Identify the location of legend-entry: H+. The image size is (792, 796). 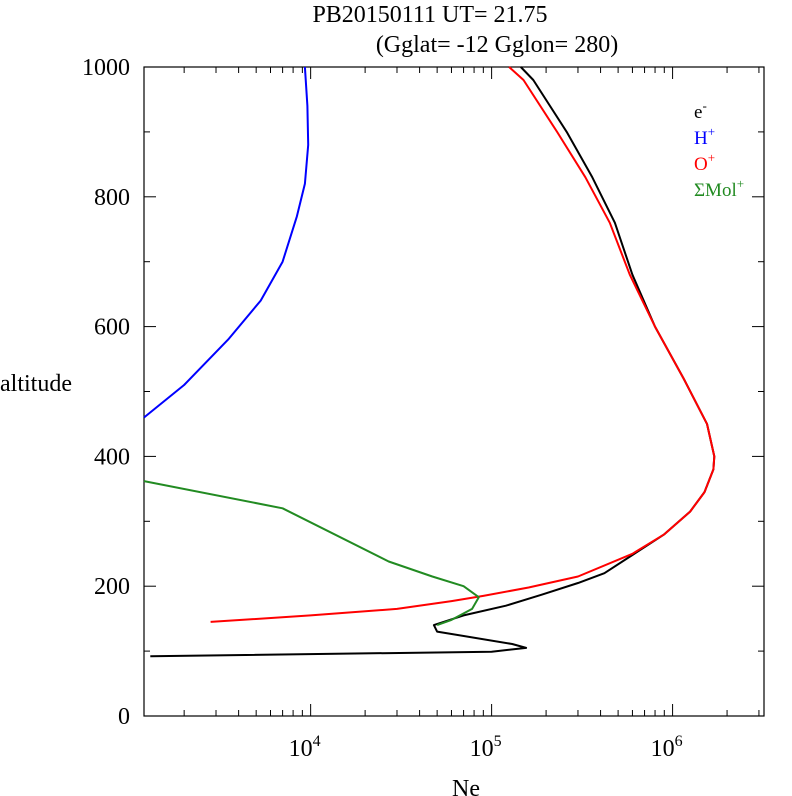
(704, 136).